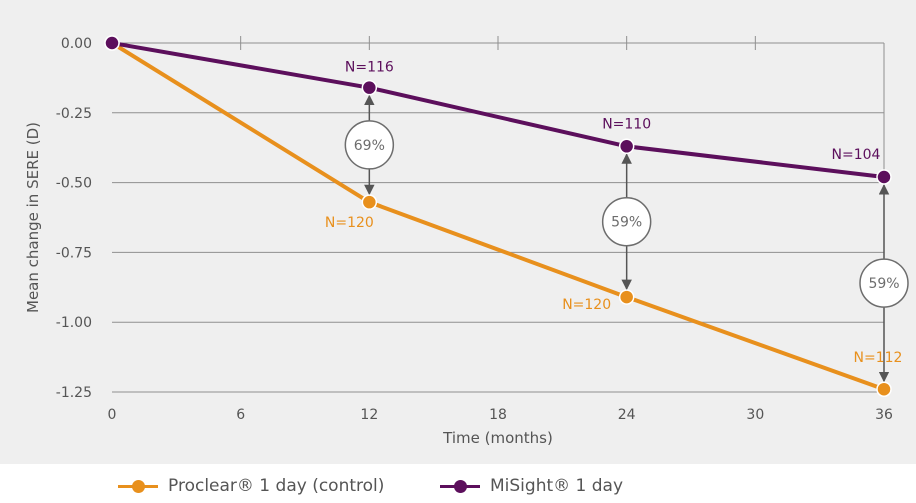 The width and height of the screenshot is (916, 503). Describe the element at coordinates (884, 415) in the screenshot. I see `x-tick-label-6: 36` at that location.